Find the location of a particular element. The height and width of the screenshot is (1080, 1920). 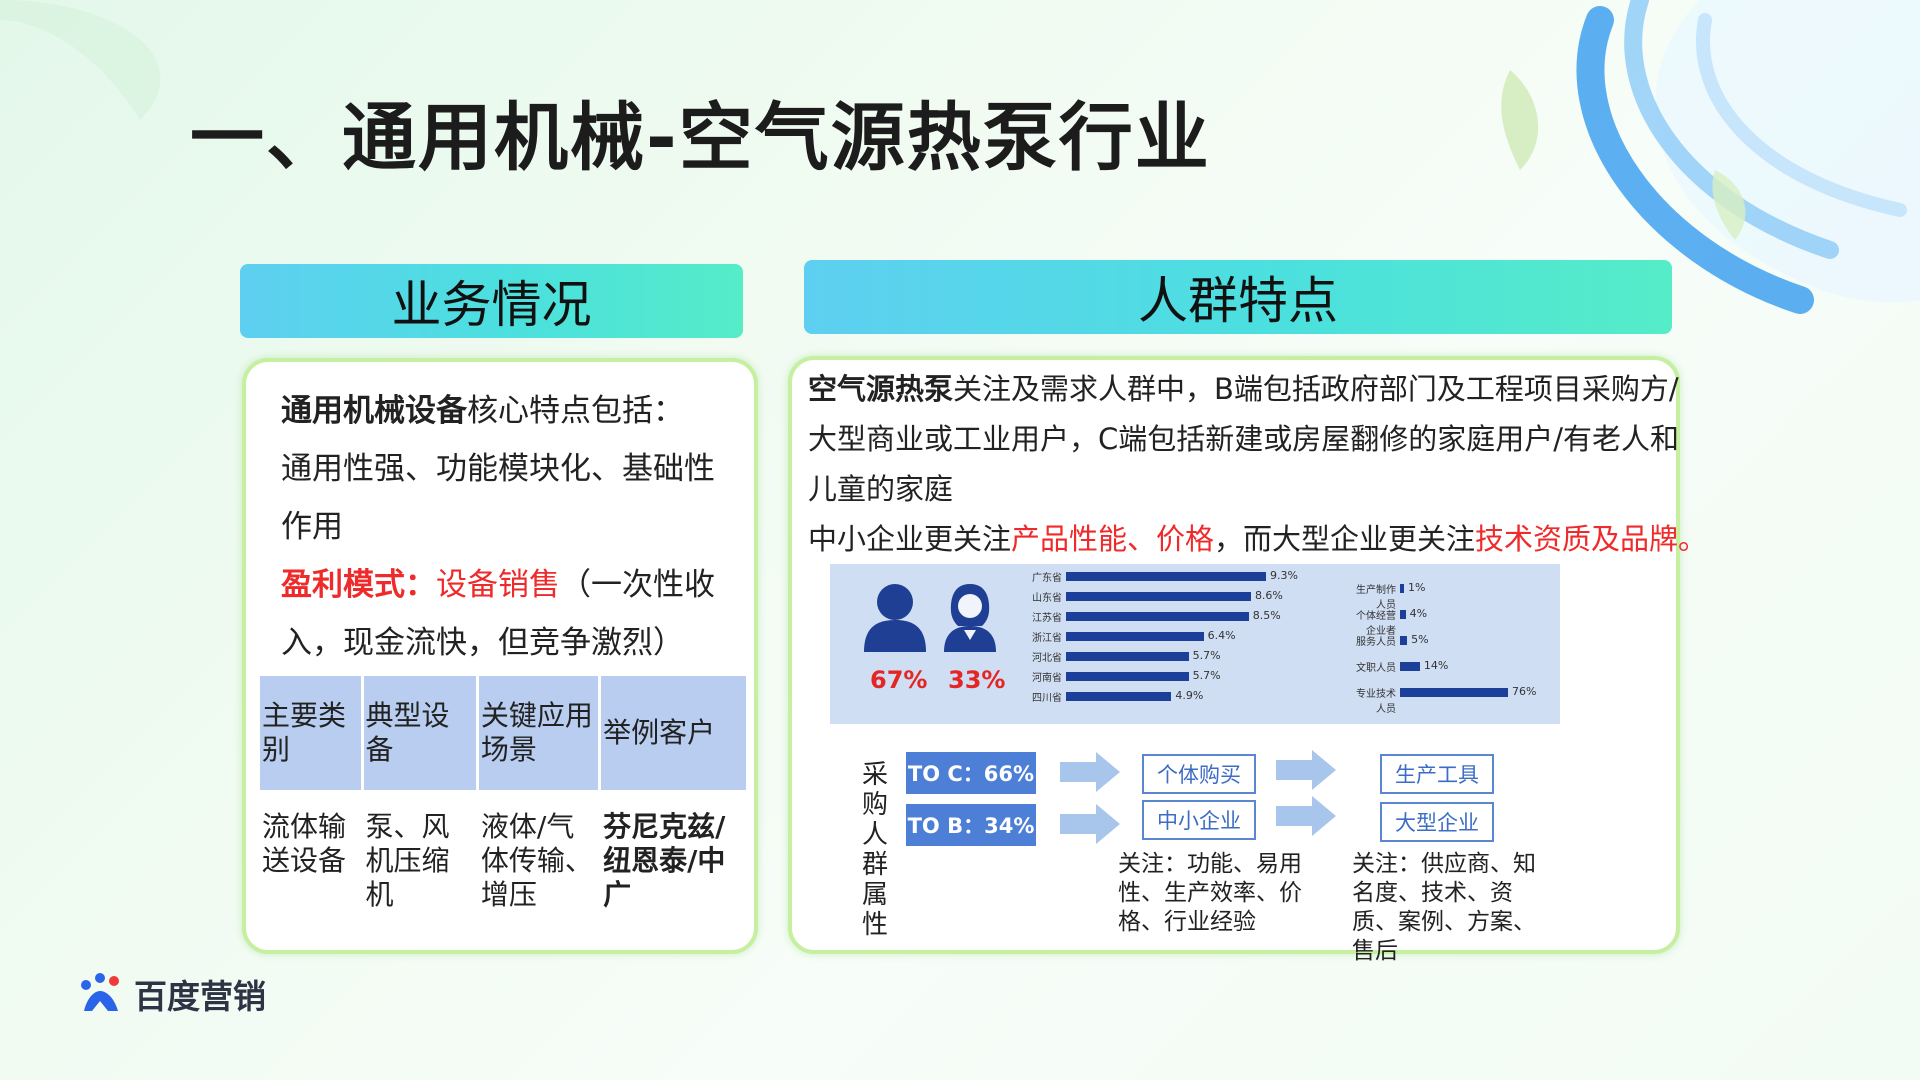

table-header-cell: 举例客户 is located at coordinates (673, 733).